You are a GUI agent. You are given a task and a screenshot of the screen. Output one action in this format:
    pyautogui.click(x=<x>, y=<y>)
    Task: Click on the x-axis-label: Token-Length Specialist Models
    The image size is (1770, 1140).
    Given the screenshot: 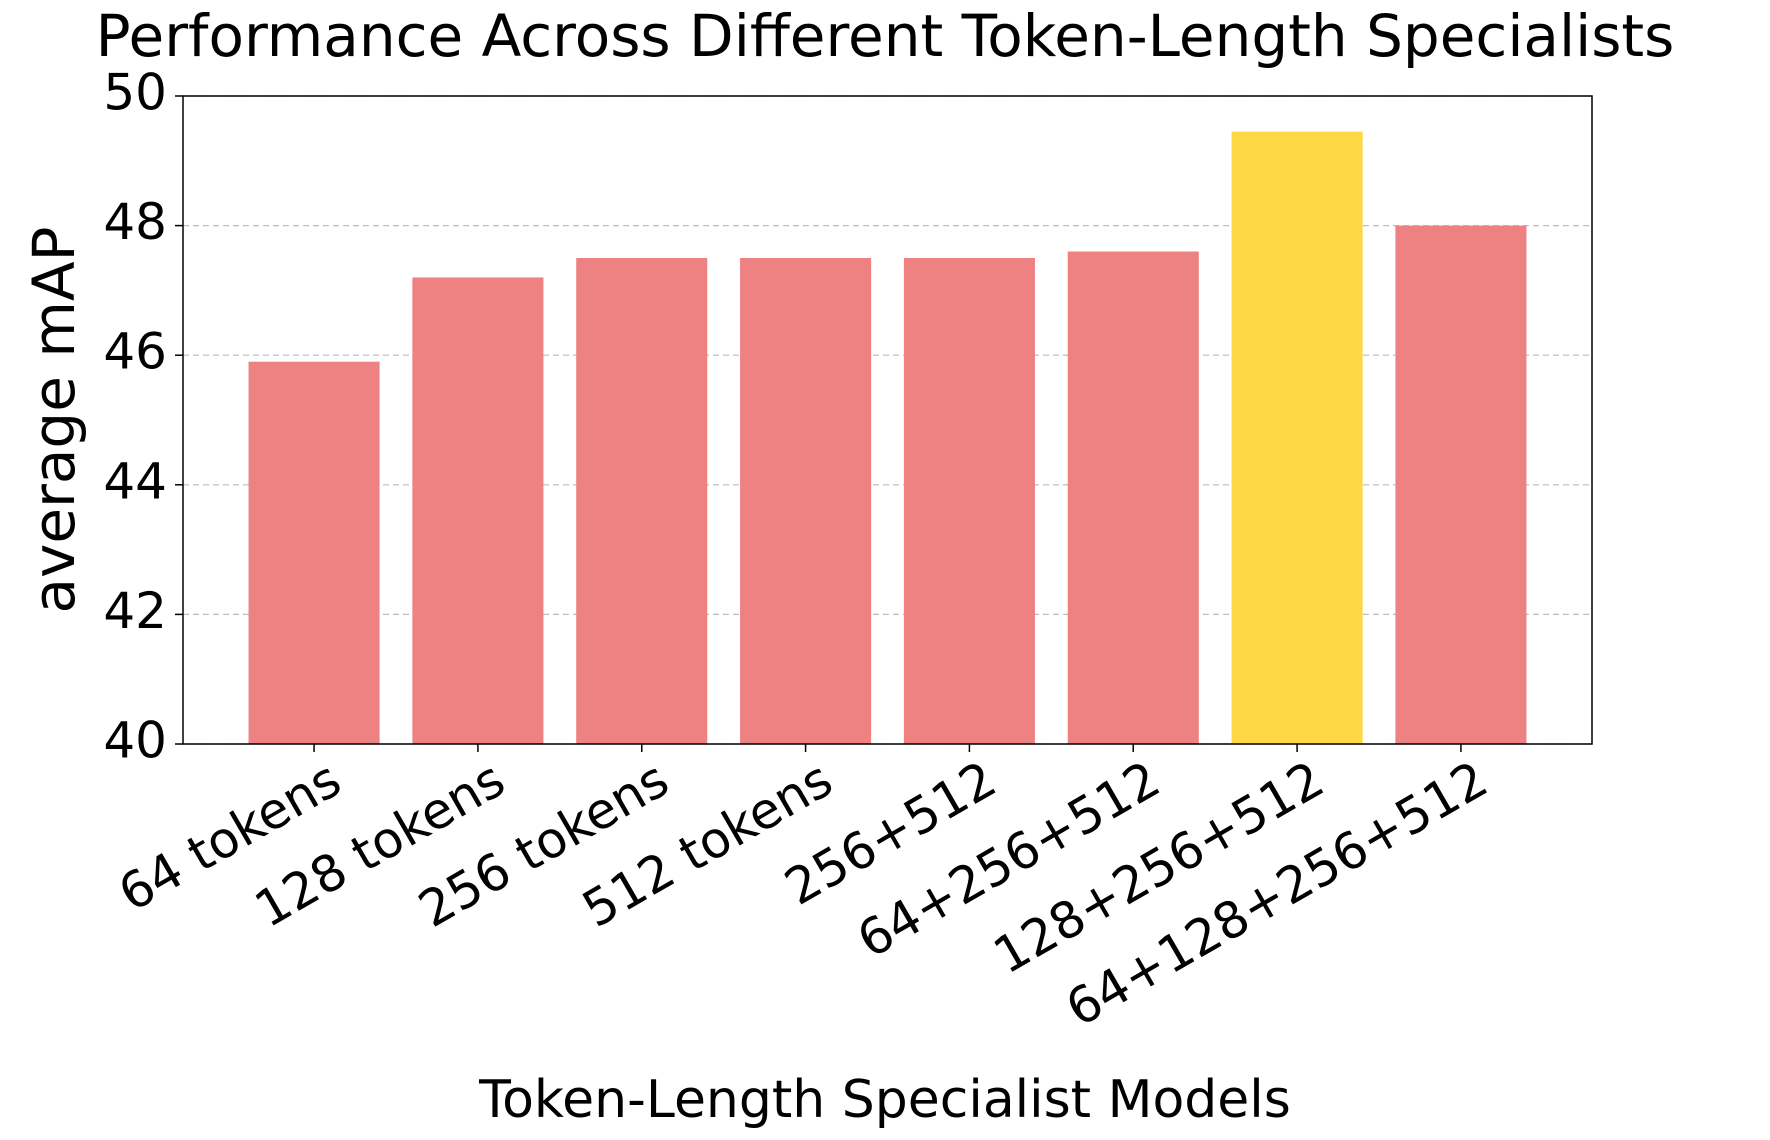 What is the action you would take?
    pyautogui.click(x=884, y=1100)
    